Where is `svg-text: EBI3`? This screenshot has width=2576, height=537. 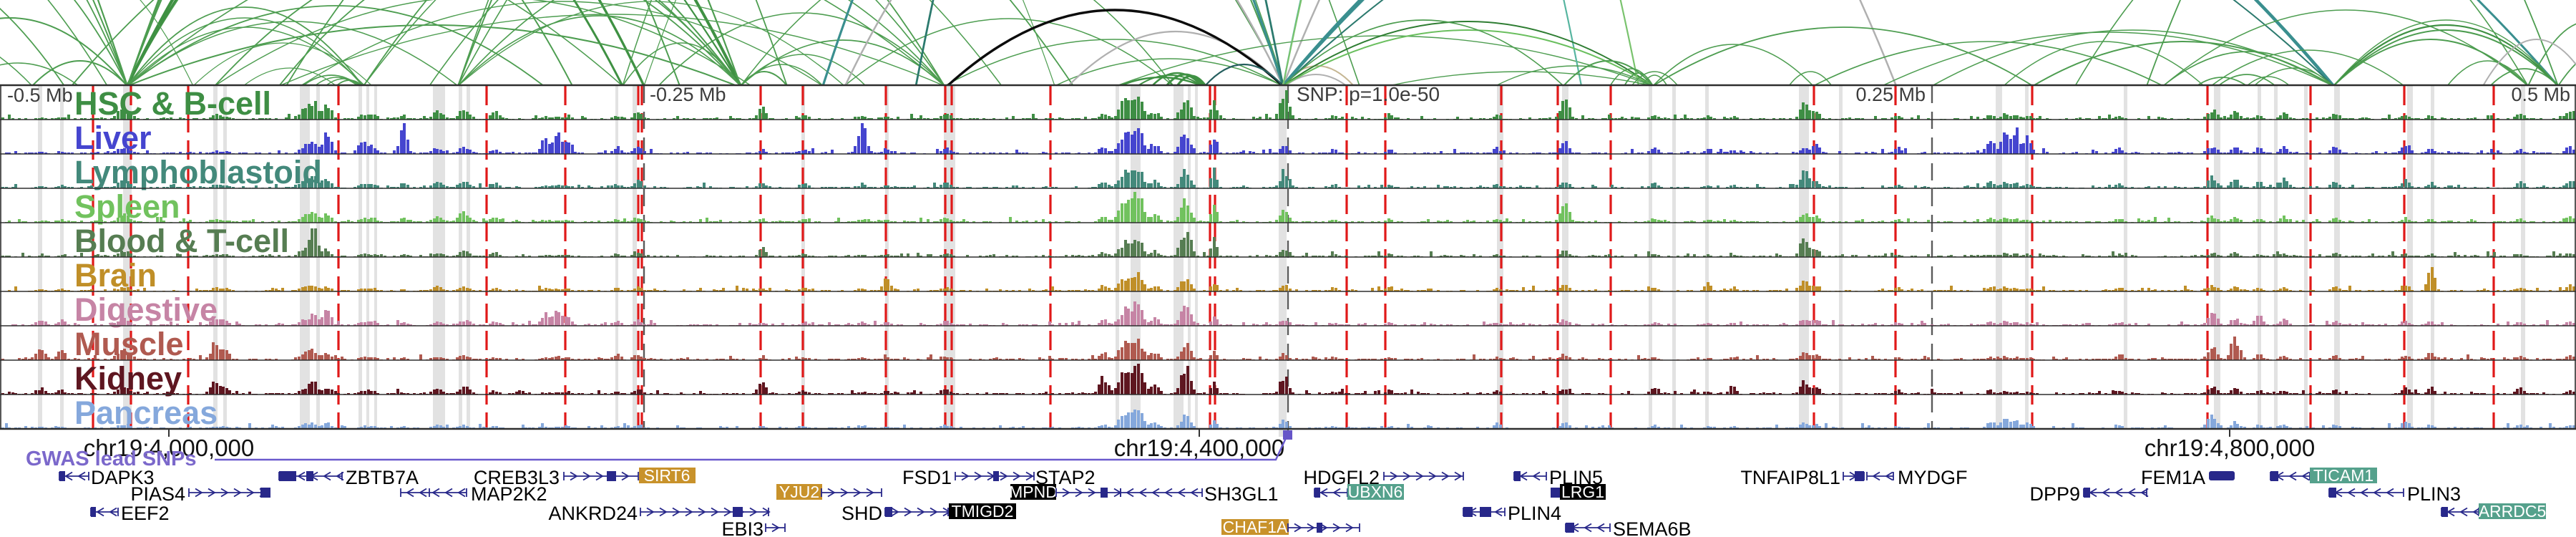 svg-text: EBI3 is located at coordinates (742, 527).